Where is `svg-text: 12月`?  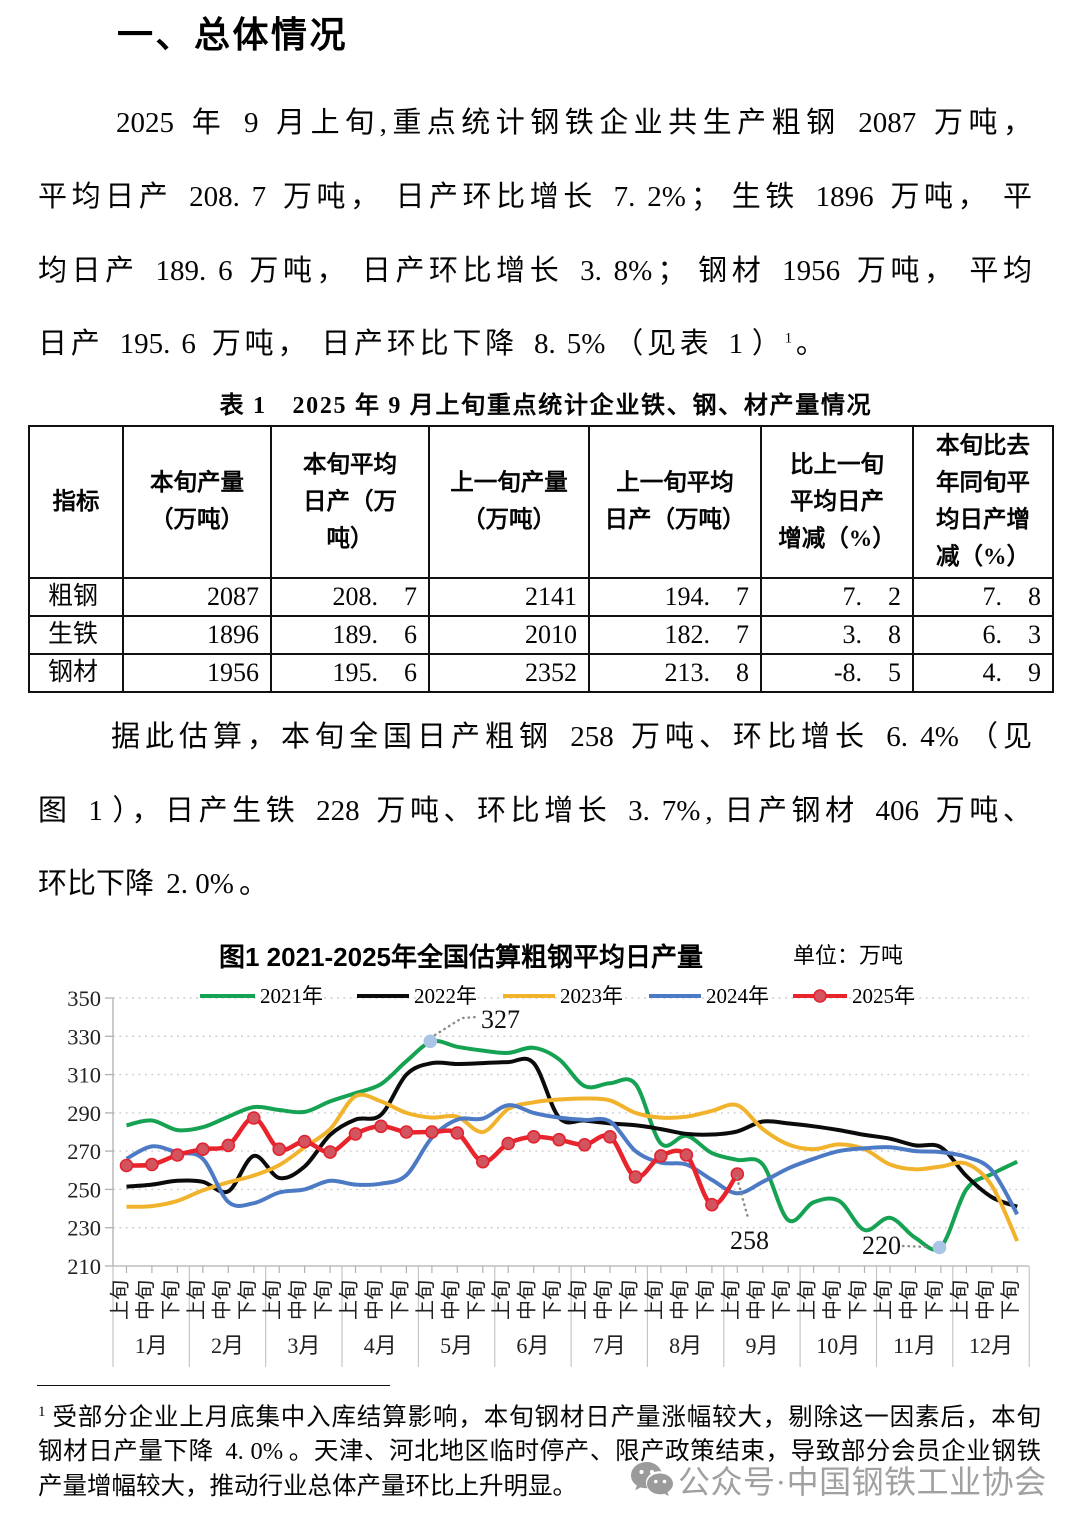 svg-text: 12月 is located at coordinates (991, 1345).